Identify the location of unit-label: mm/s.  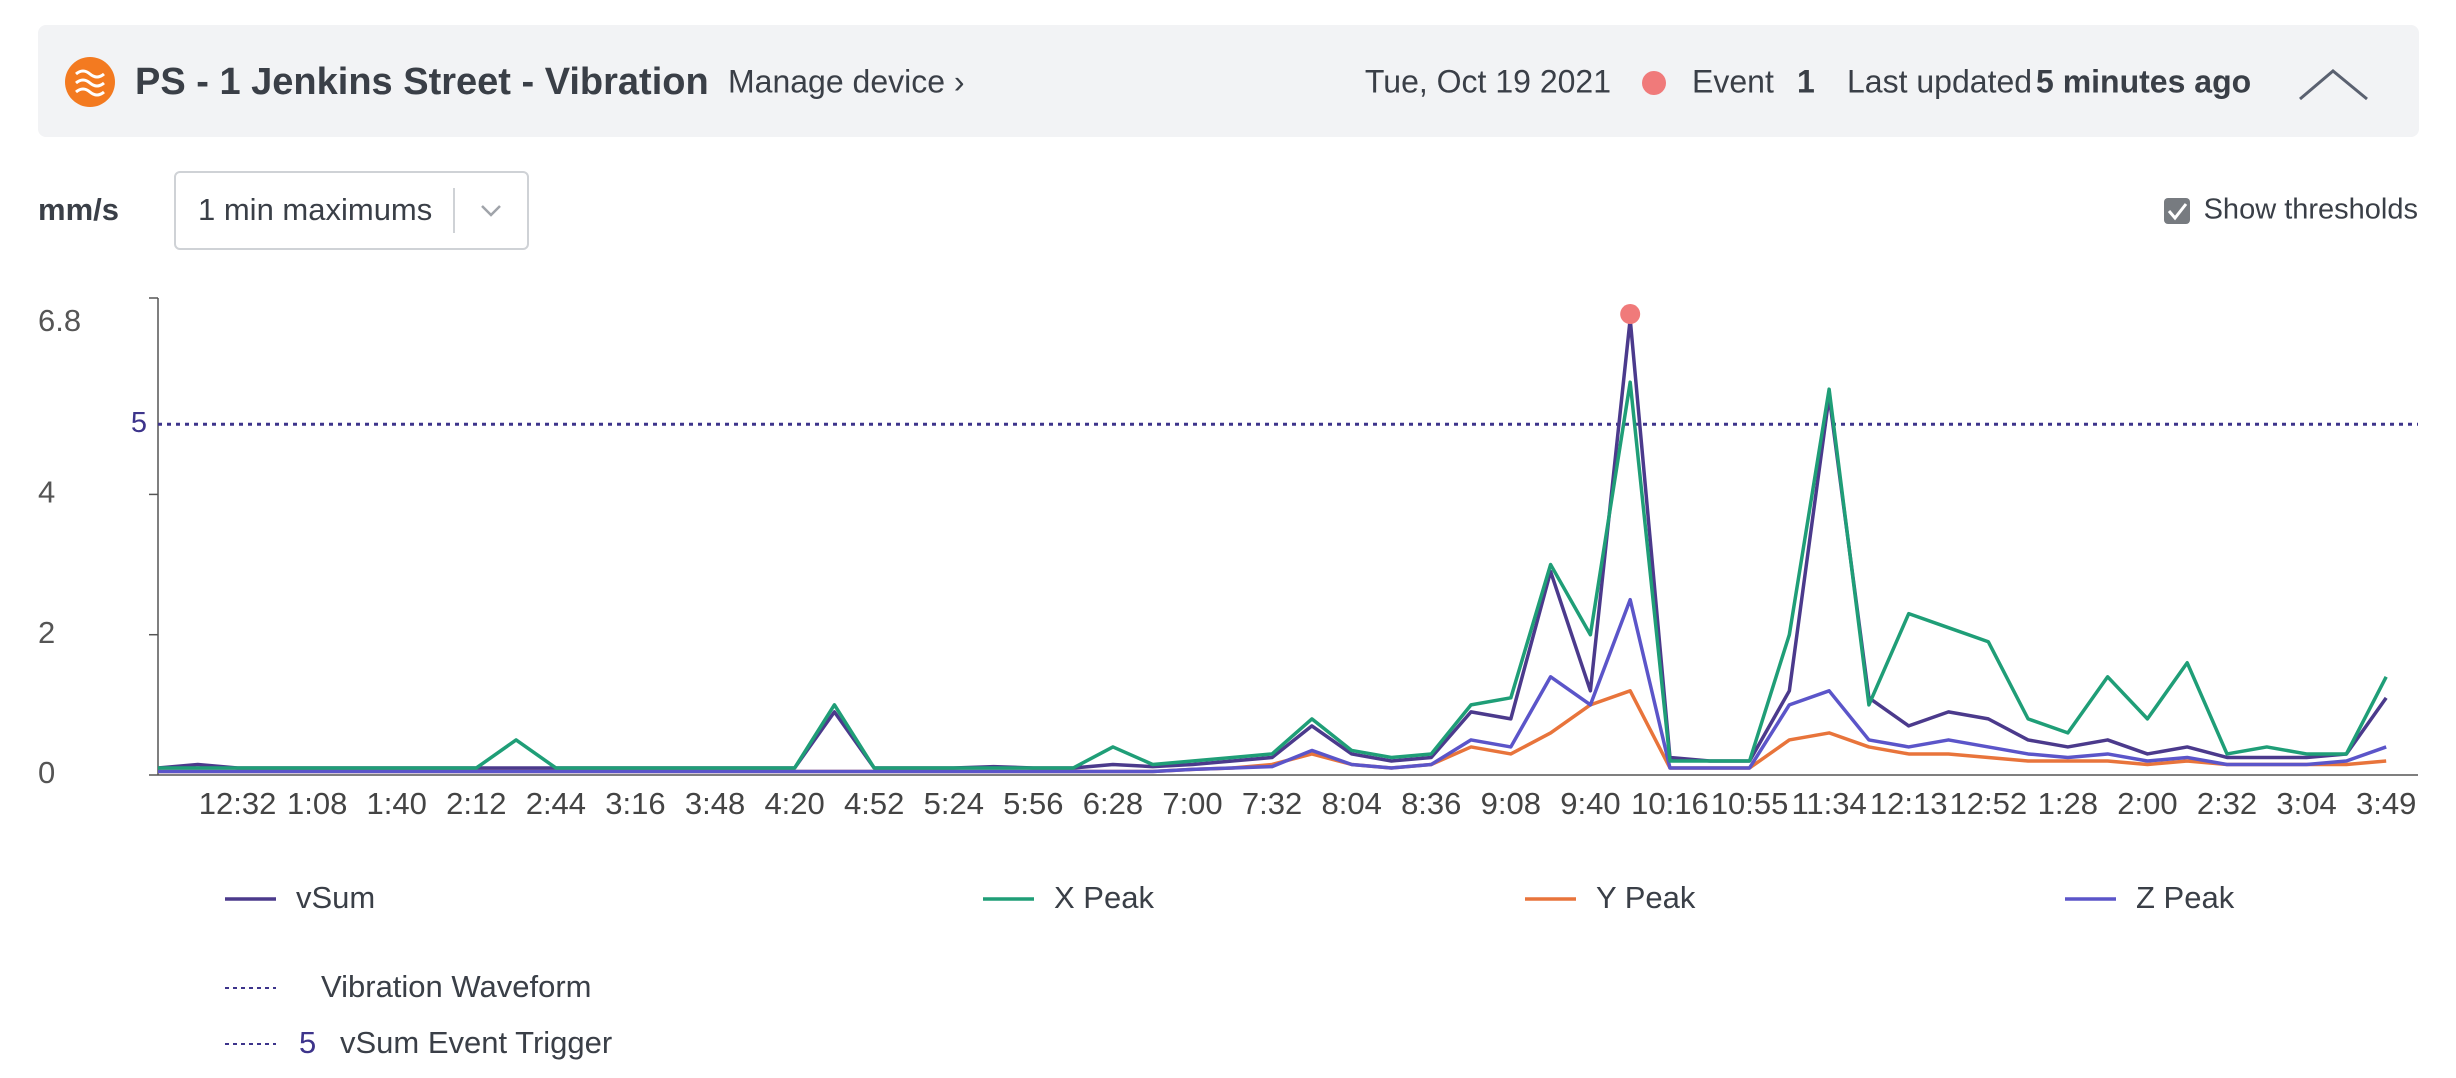
(78, 209).